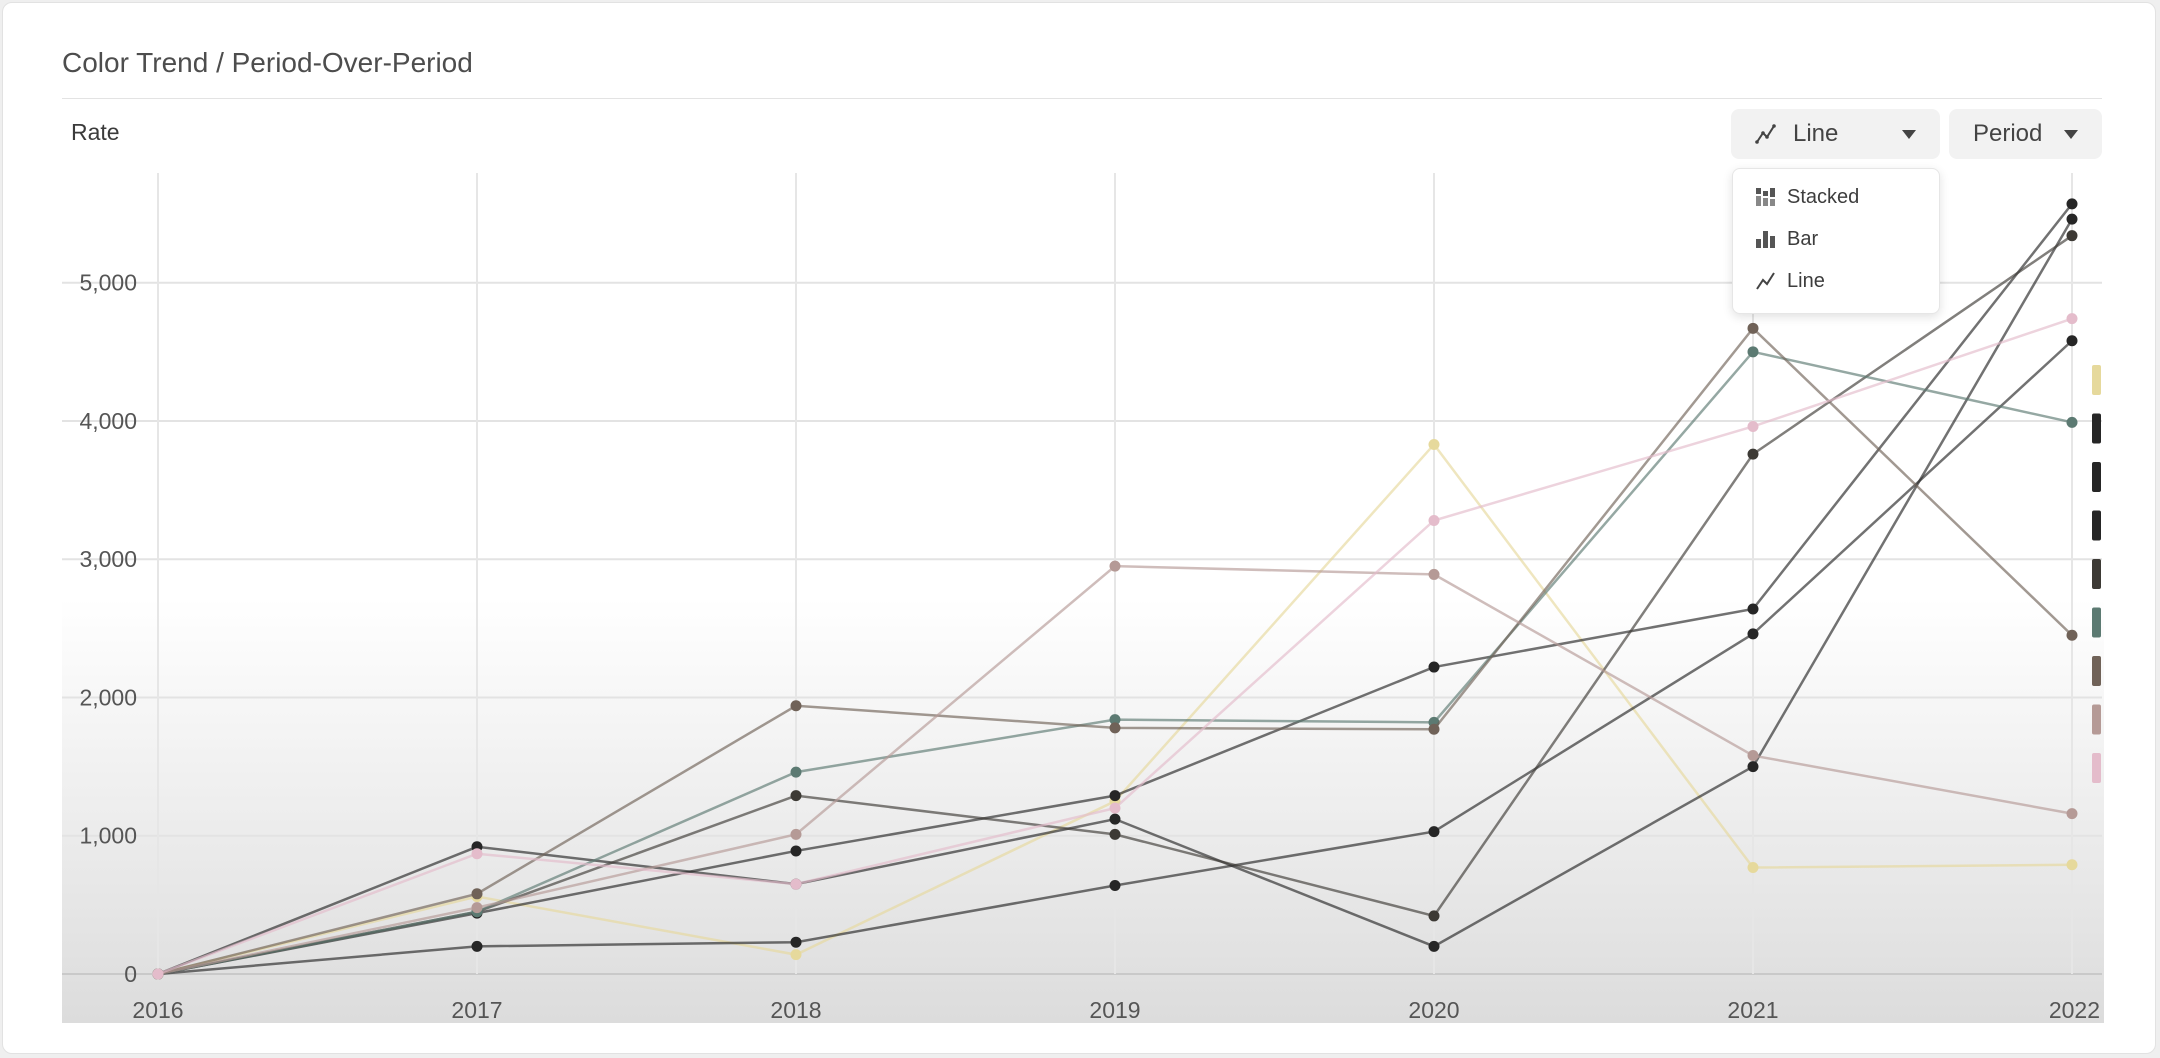 The image size is (2160, 1058). Describe the element at coordinates (1823, 196) in the screenshot. I see `menu-item-label: Stacked` at that location.